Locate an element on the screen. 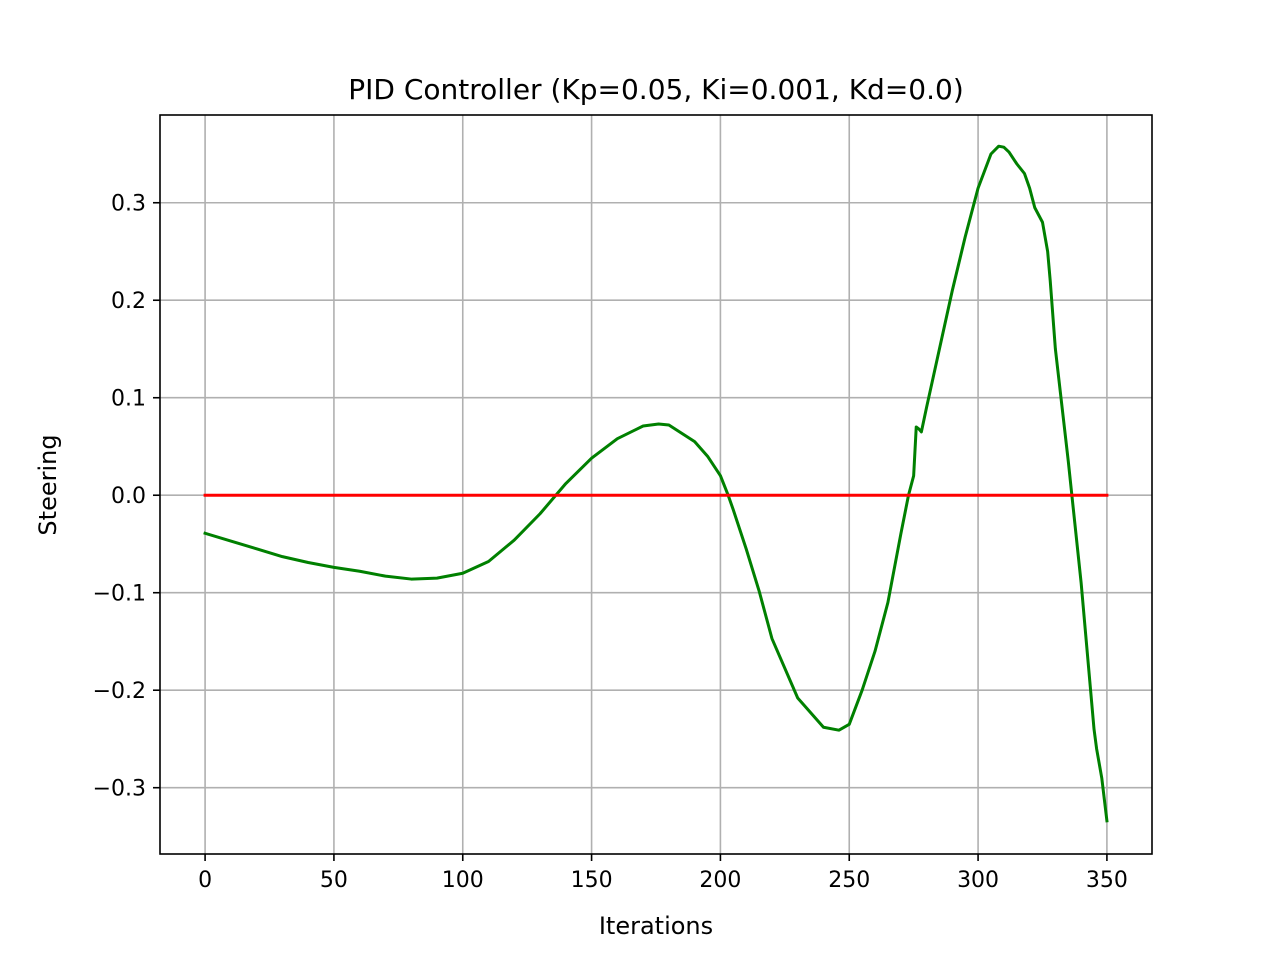  y-tick-label: 0.1 is located at coordinates (128, 399).